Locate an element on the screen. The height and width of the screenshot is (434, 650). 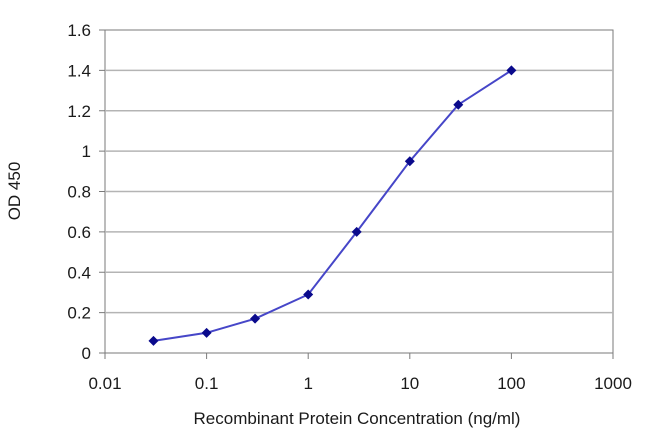
x-tick-label: 1000 is located at coordinates (613, 383).